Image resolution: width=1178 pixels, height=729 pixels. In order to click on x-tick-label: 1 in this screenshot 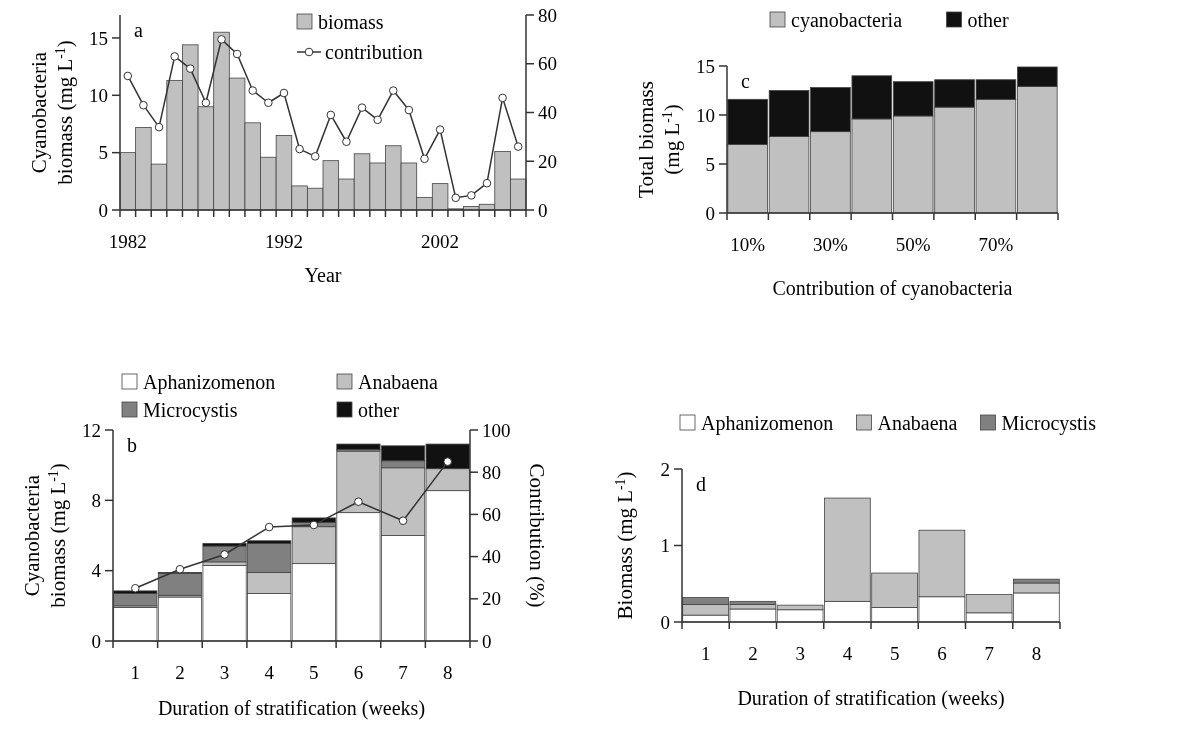, I will do `click(135, 672)`.